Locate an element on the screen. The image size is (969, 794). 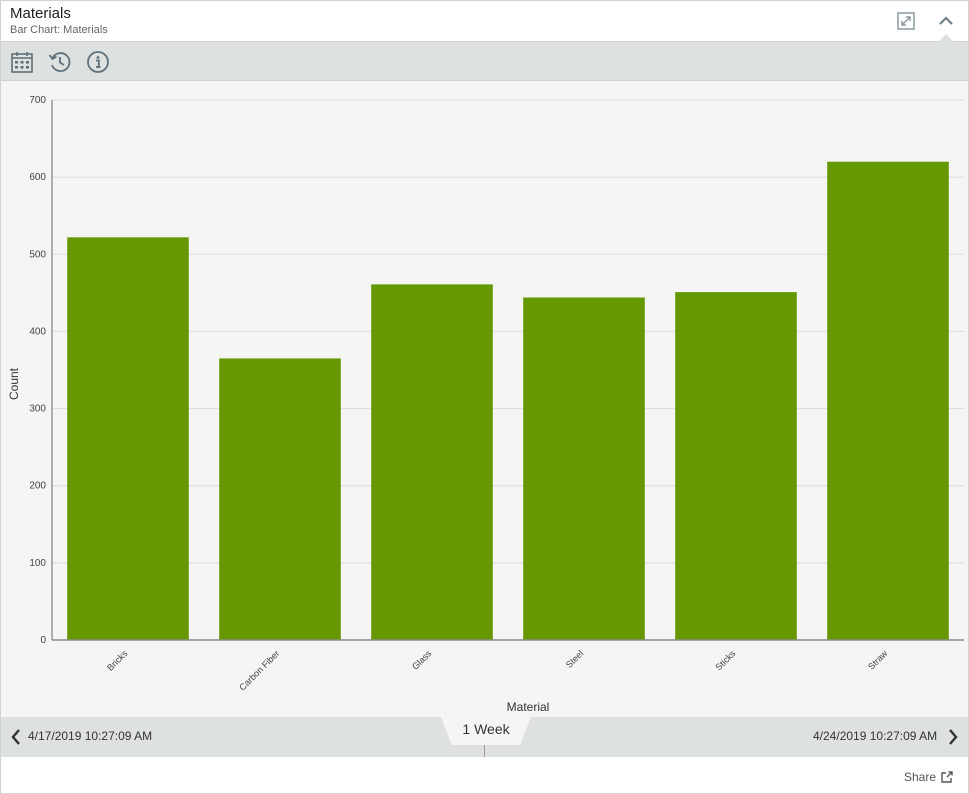
header-notch is located at coordinates (946, 38).